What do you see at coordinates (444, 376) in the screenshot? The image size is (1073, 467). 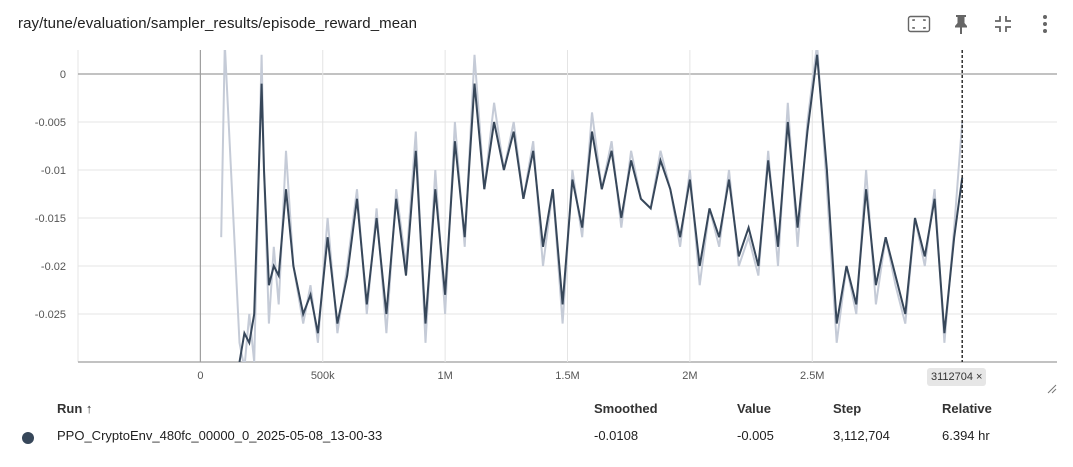 I see `x-tick-label: 1M` at bounding box center [444, 376].